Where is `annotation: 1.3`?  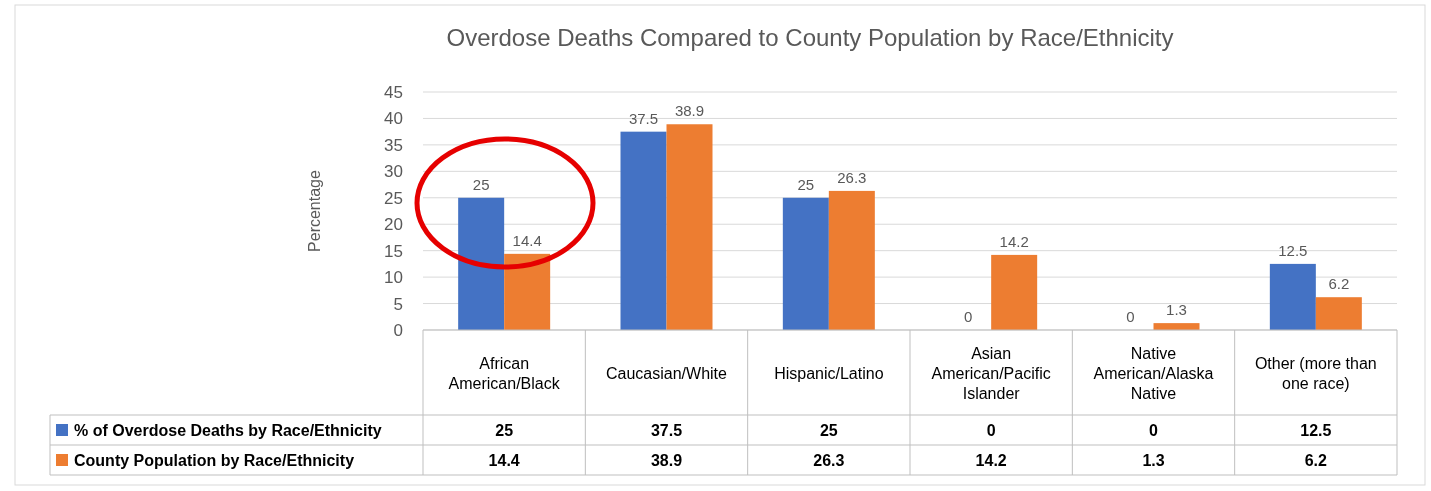
annotation: 1.3 is located at coordinates (1176, 310).